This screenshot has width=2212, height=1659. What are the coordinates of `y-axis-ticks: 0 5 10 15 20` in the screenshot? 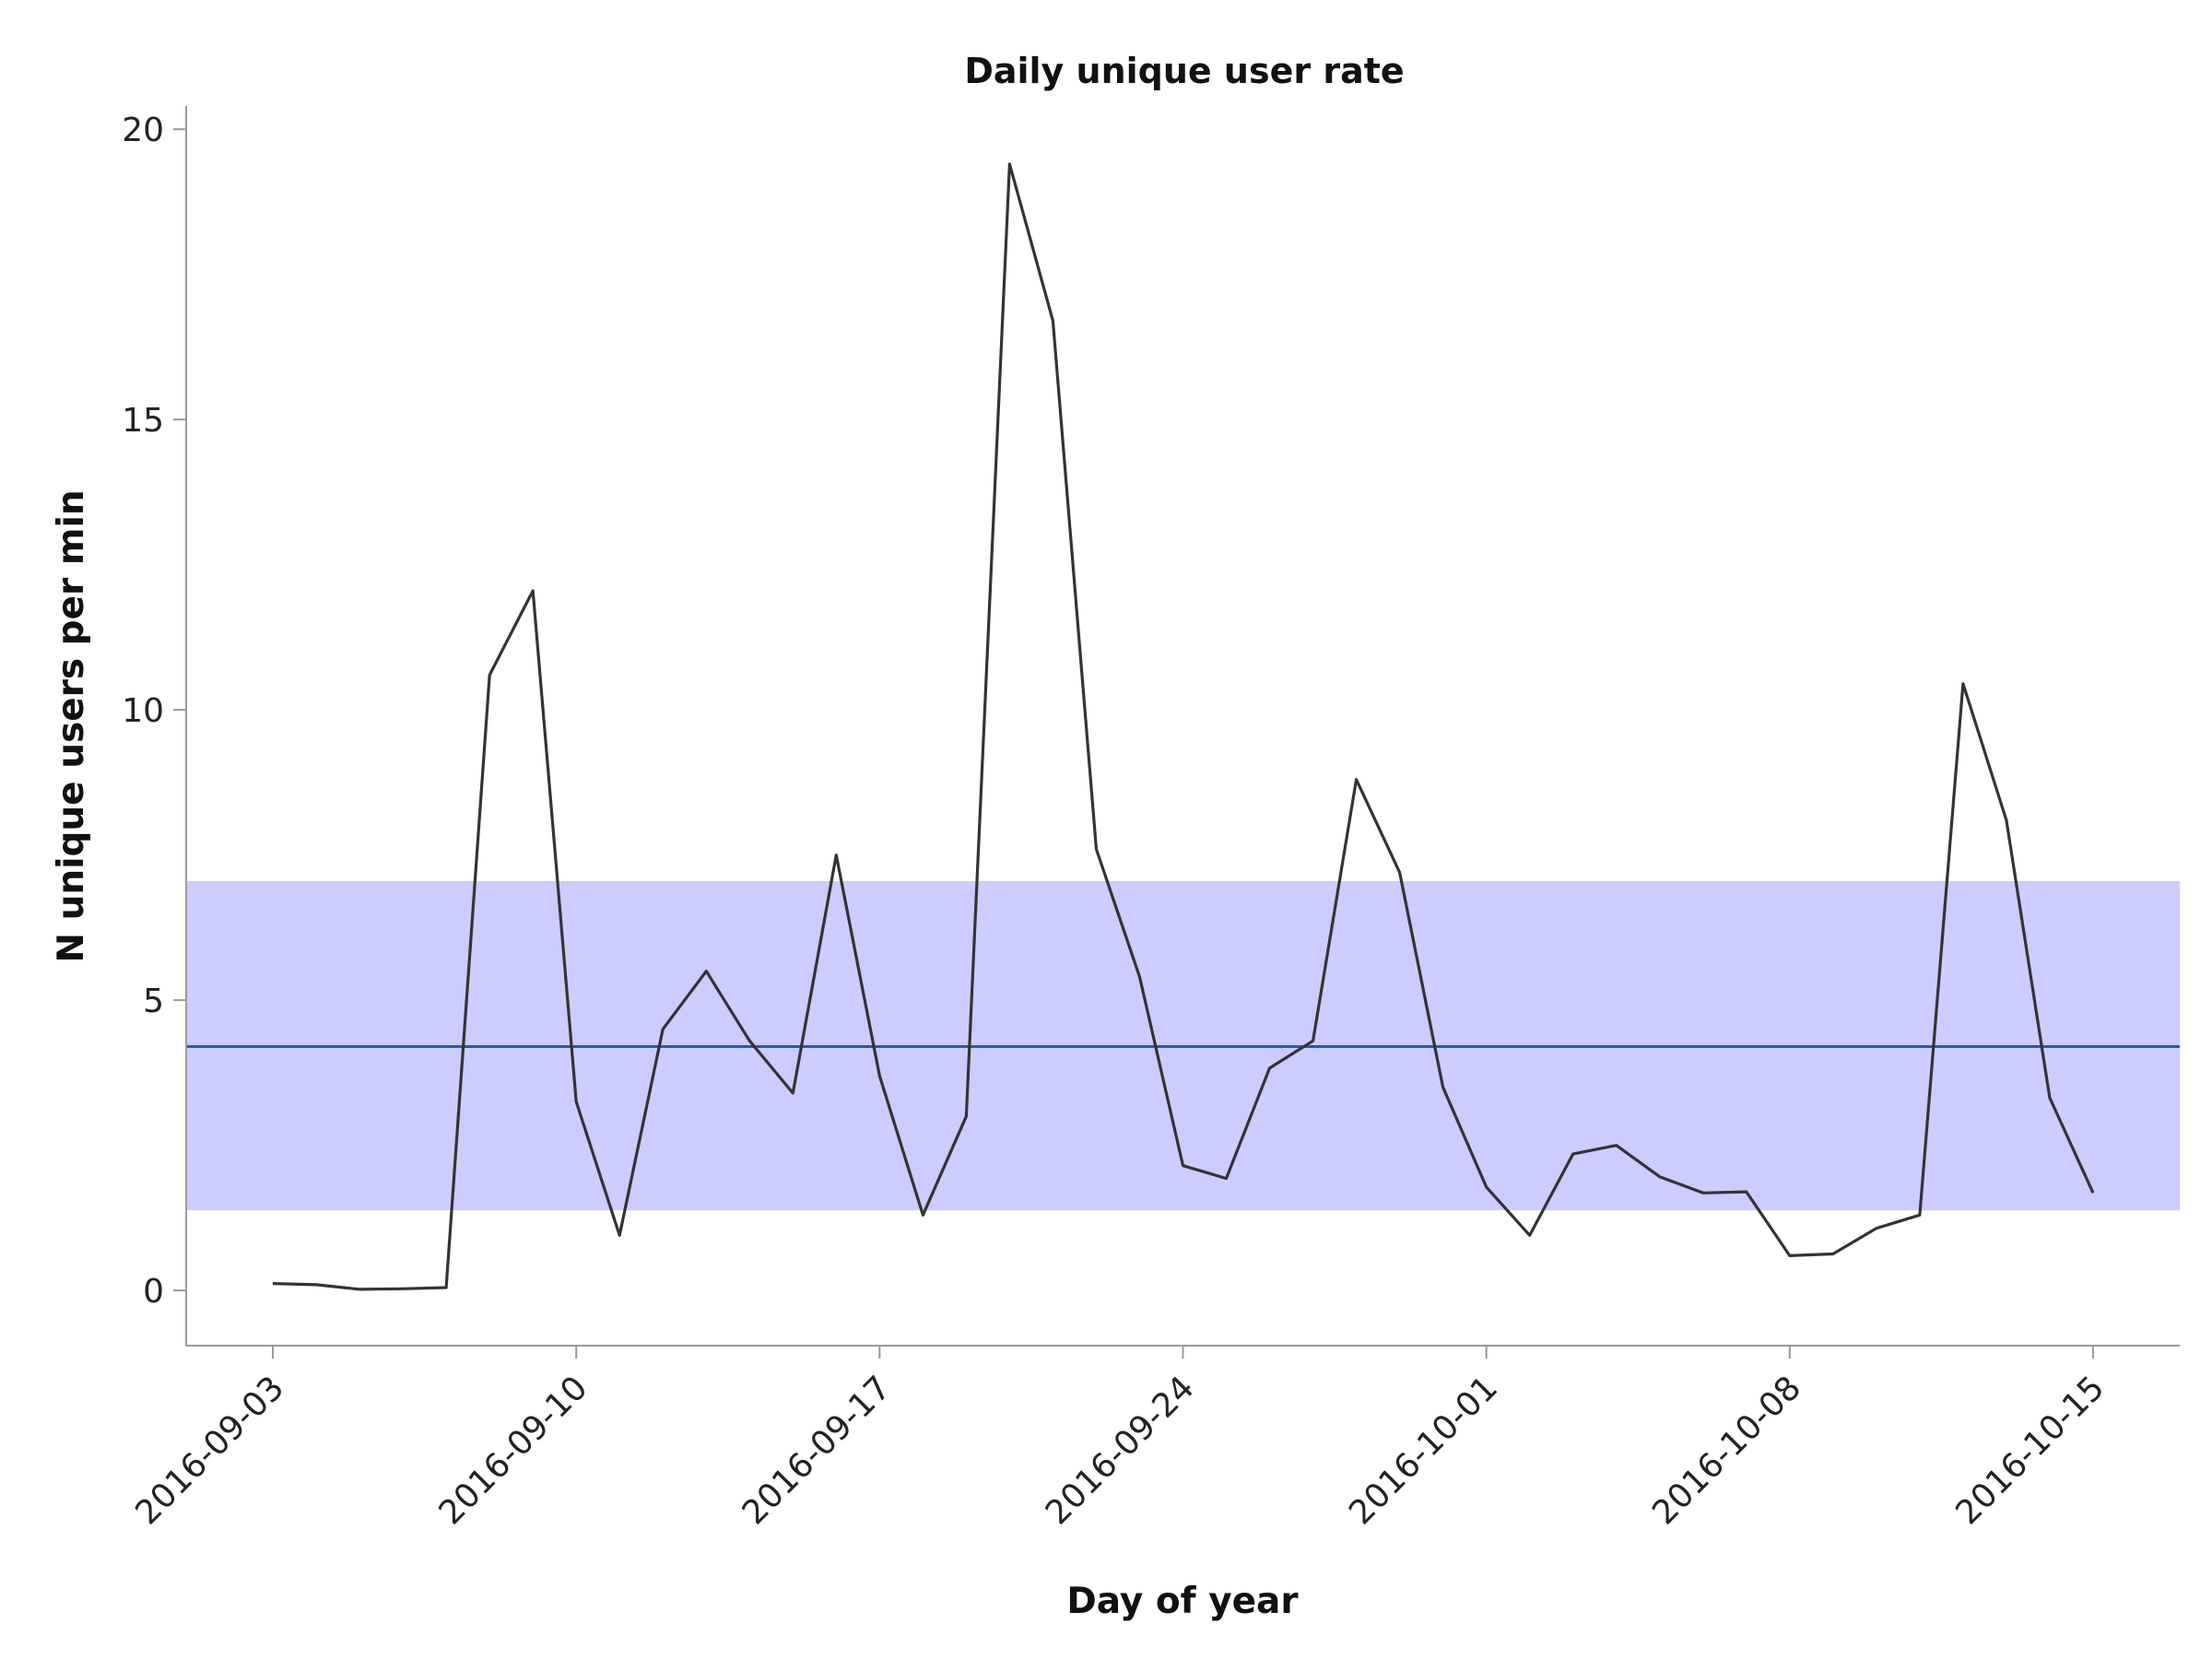 It's located at (154, 711).